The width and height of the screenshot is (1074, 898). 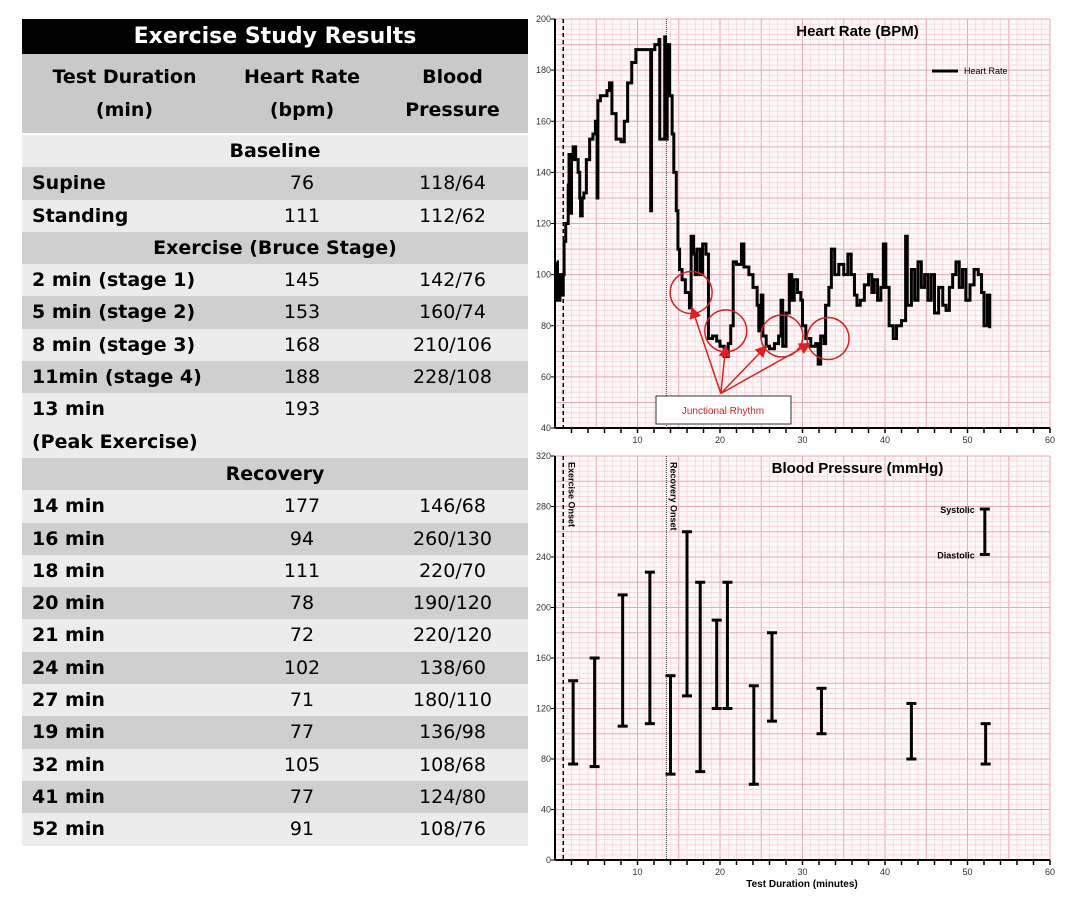 What do you see at coordinates (543, 275) in the screenshot?
I see `y-tick-label: 100` at bounding box center [543, 275].